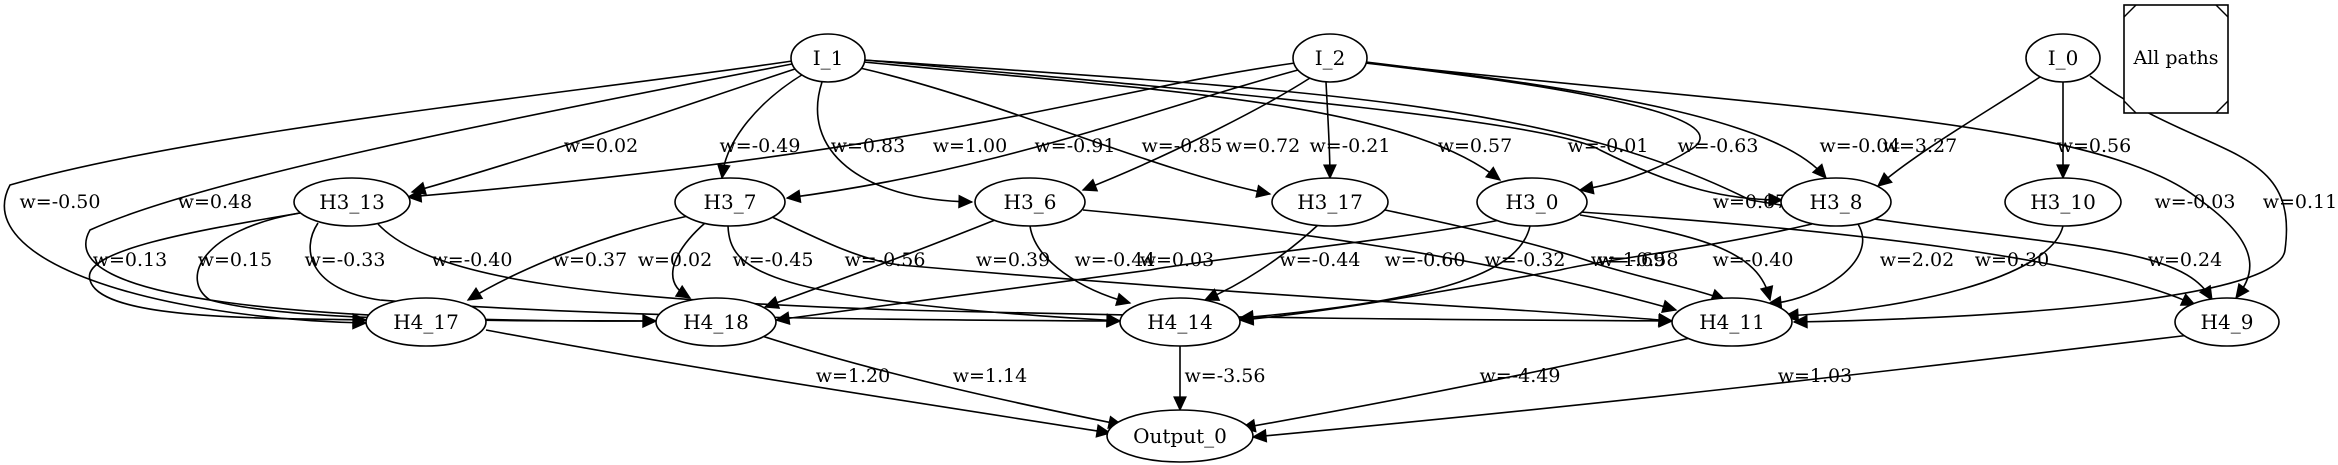 Image resolution: width=2338 pixels, height=465 pixels. I want to click on node-label: H3_6, so click(1030, 202).